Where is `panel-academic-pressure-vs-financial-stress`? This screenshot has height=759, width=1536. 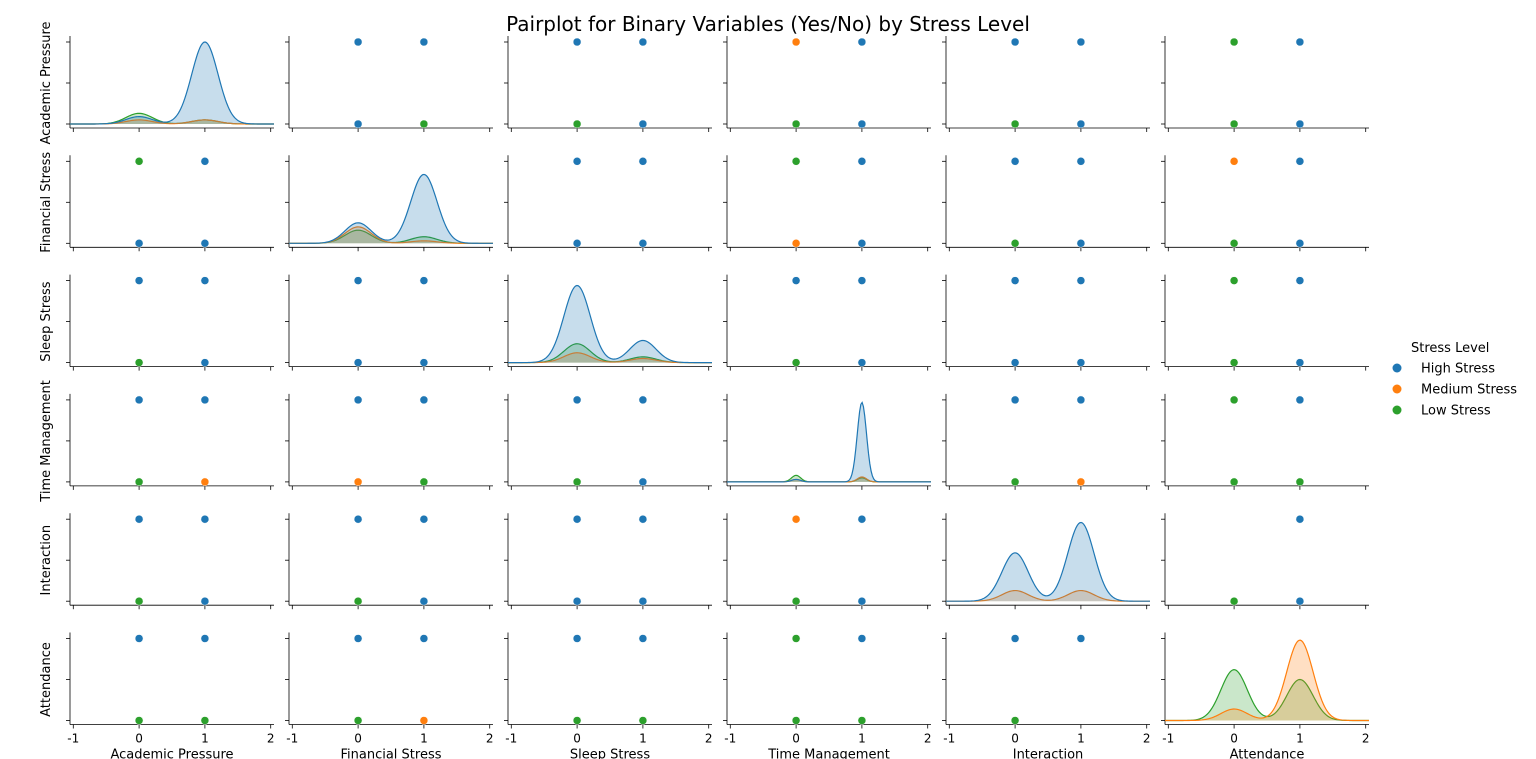
panel-academic-pressure-vs-financial-stress is located at coordinates (389, 84).